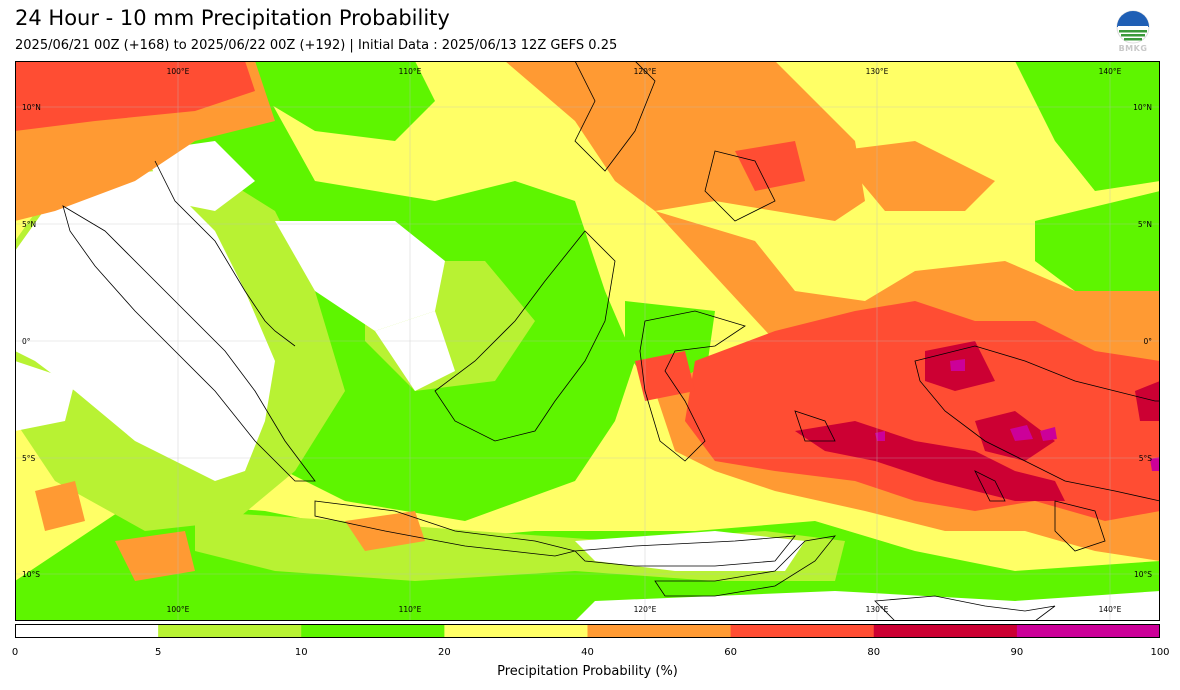 This screenshot has height=690, width=1180. Describe the element at coordinates (877, 71) in the screenshot. I see `lon-label-top-130e: 130°E` at that location.